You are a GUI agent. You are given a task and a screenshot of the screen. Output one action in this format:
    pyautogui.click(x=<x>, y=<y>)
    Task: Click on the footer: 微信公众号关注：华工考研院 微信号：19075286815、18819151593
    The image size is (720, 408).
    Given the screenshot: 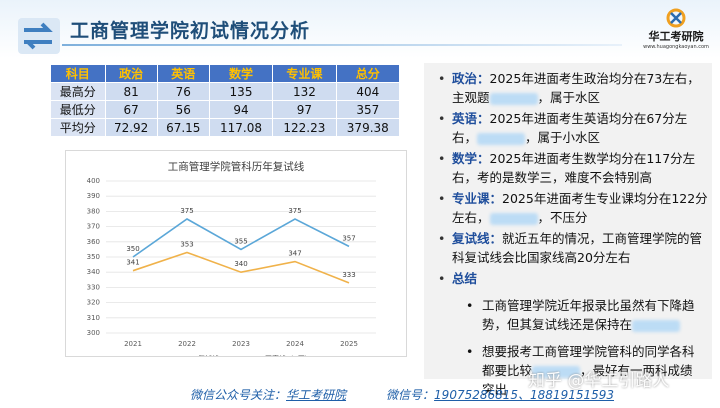 What is the action you would take?
    pyautogui.click(x=422, y=394)
    